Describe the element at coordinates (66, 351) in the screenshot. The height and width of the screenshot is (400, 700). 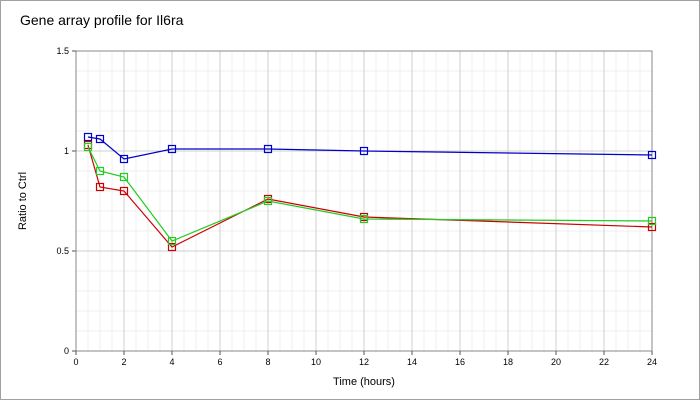
I see `y-tick-label: 0` at that location.